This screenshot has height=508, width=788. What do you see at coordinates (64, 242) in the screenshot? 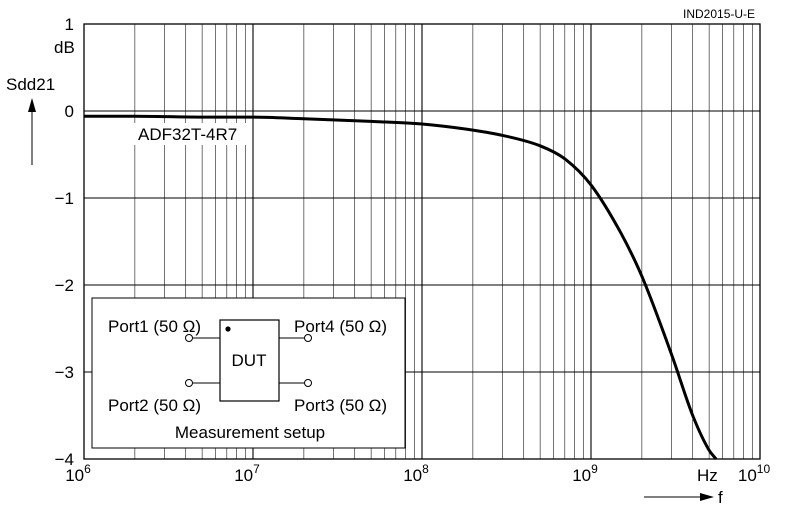
I see `y-tick-labels: 1 0 −1 −2 −3 −4` at bounding box center [64, 242].